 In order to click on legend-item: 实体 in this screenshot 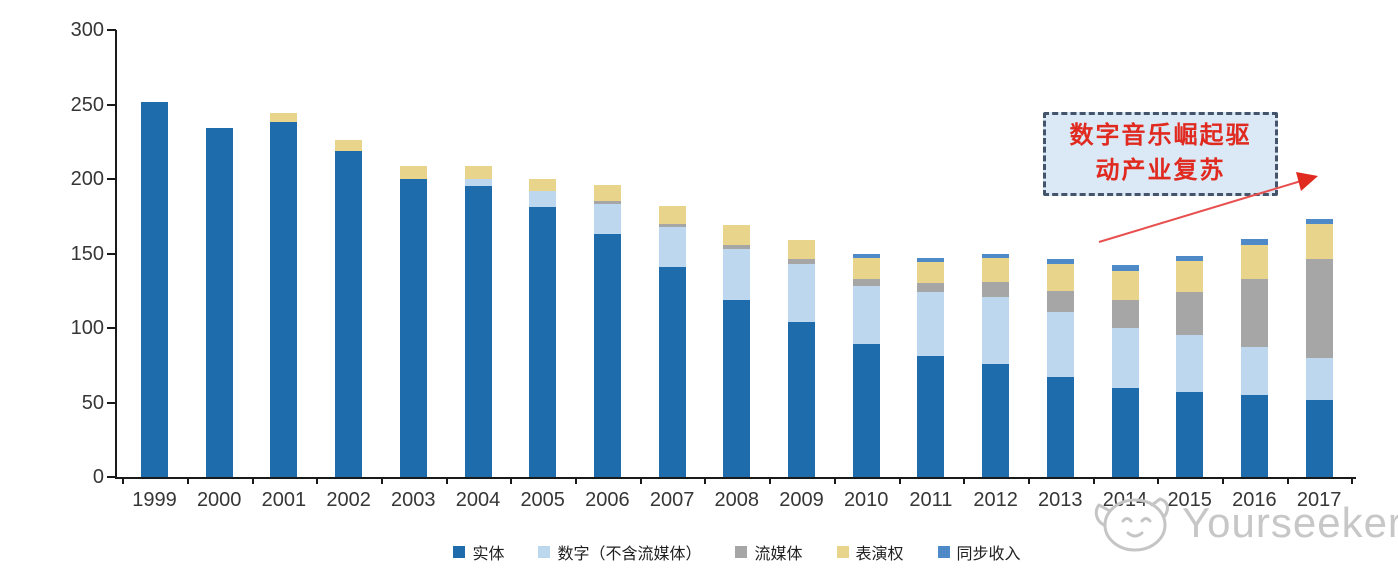, I will do `click(478, 552)`.